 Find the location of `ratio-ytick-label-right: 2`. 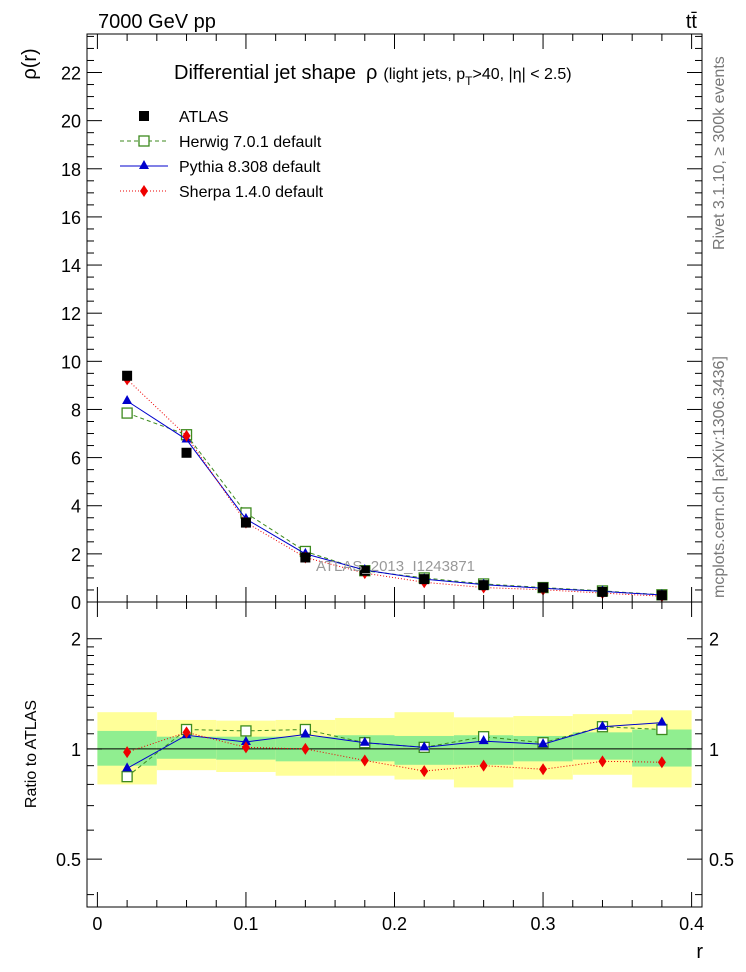

ratio-ytick-label-right: 2 is located at coordinates (714, 640).